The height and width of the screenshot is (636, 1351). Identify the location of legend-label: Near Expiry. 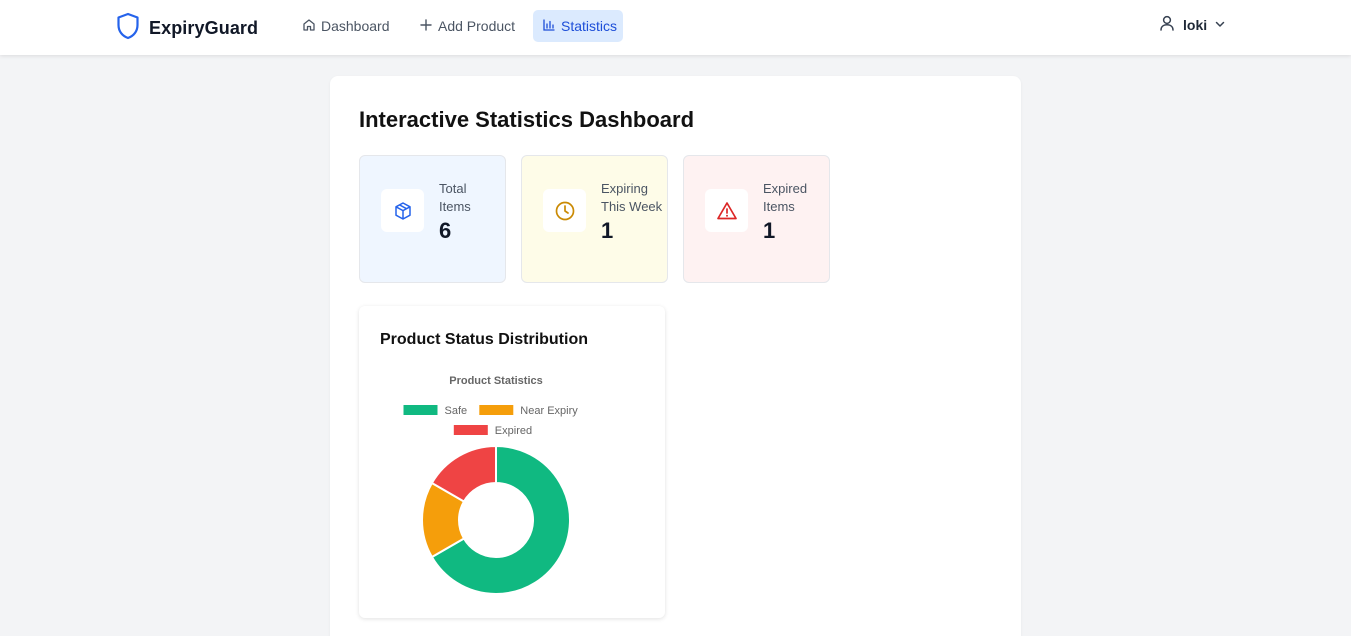
(549, 411).